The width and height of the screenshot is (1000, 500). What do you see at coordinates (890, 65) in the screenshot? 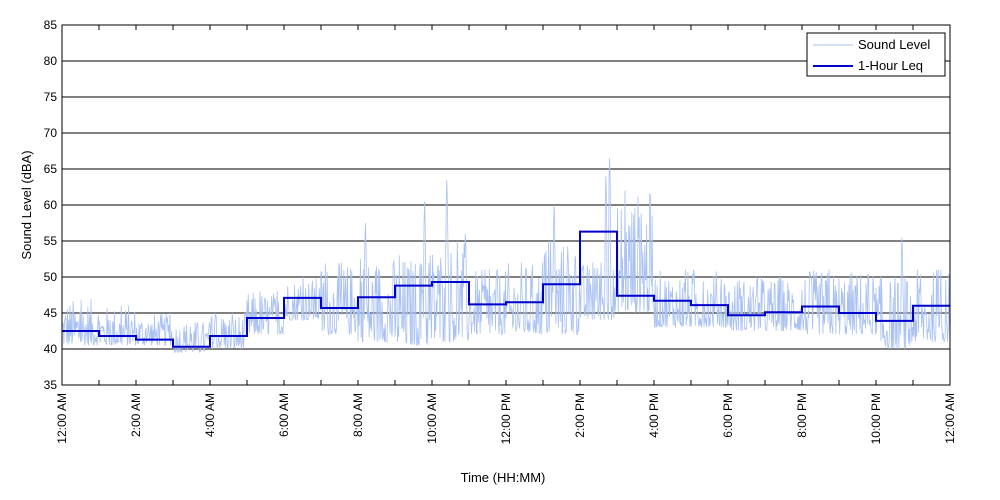
I see `legend-label-leq: 1-Hour Leq` at bounding box center [890, 65].